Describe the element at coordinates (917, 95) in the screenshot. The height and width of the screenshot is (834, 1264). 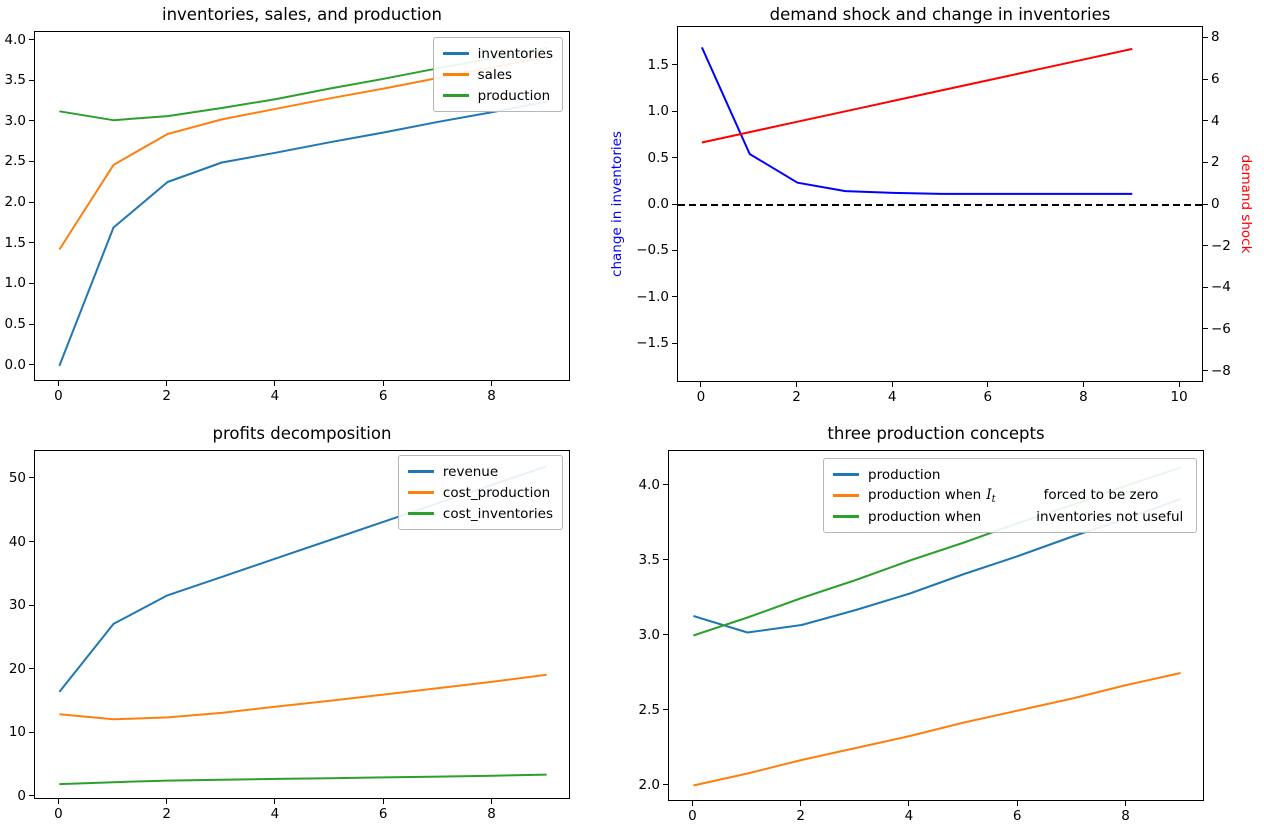
I see `series-demand-shock` at that location.